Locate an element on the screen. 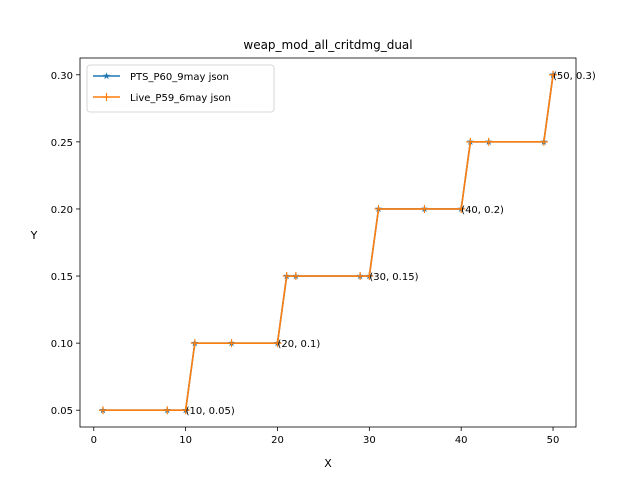  y-tick-label: 0.20 is located at coordinates (62, 210).